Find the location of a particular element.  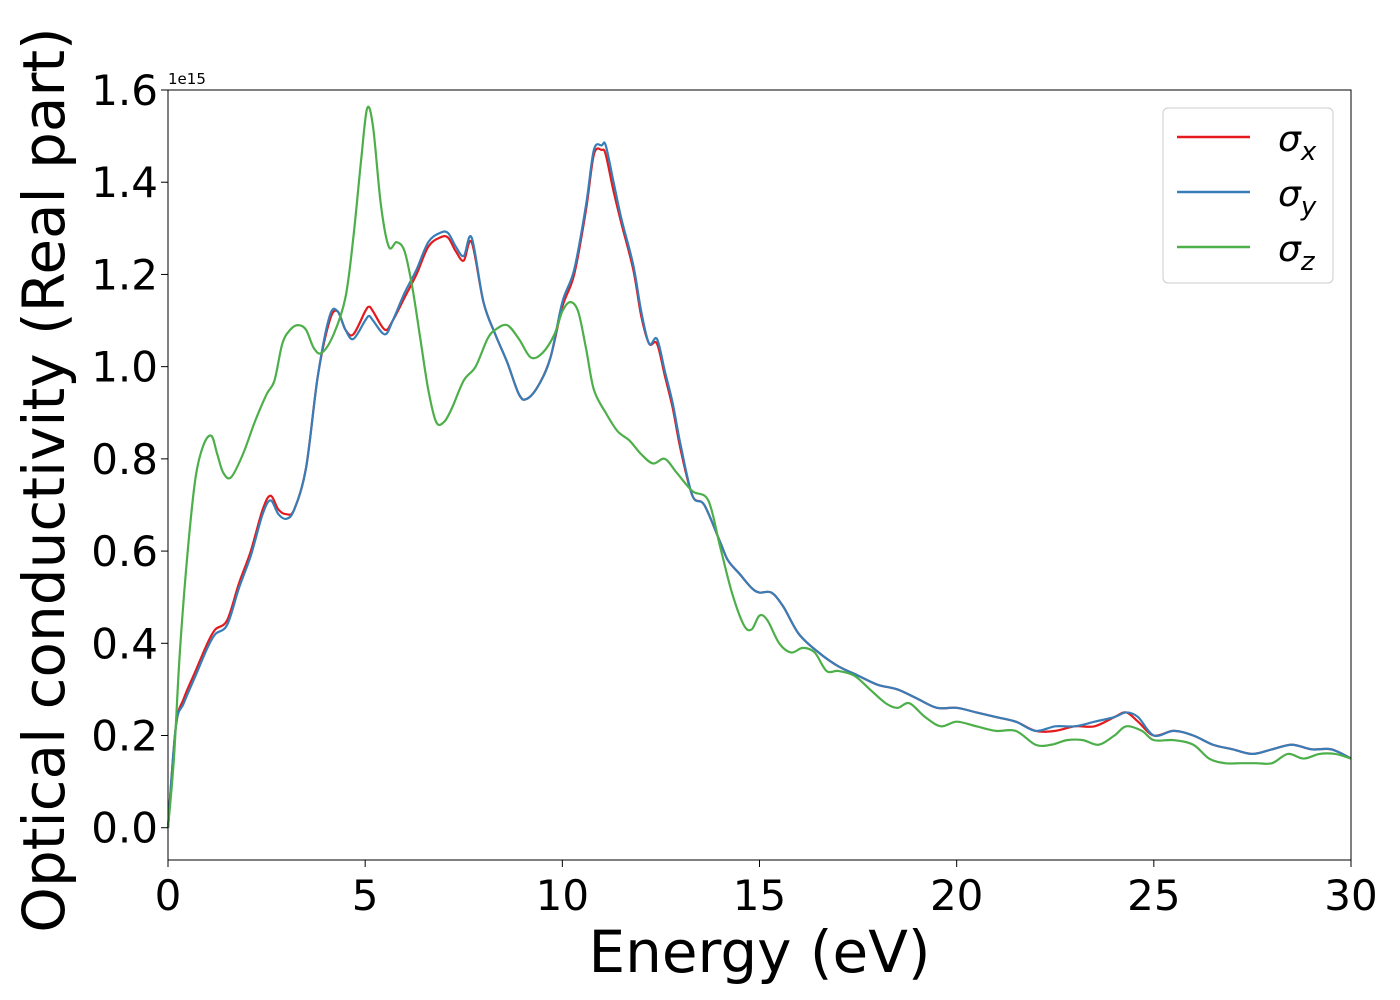

legend-label-x: σx is located at coordinates (1297, 143).